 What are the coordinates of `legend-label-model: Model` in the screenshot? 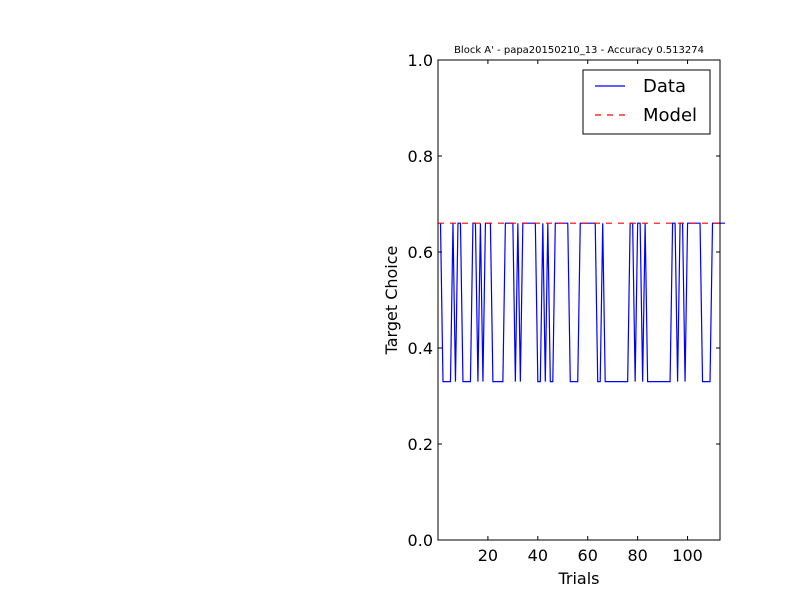 It's located at (670, 115).